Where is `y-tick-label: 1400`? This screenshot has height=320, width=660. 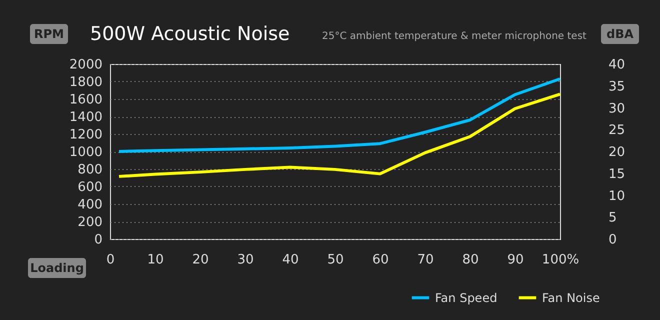 y-tick-label: 1400 is located at coordinates (85, 117).